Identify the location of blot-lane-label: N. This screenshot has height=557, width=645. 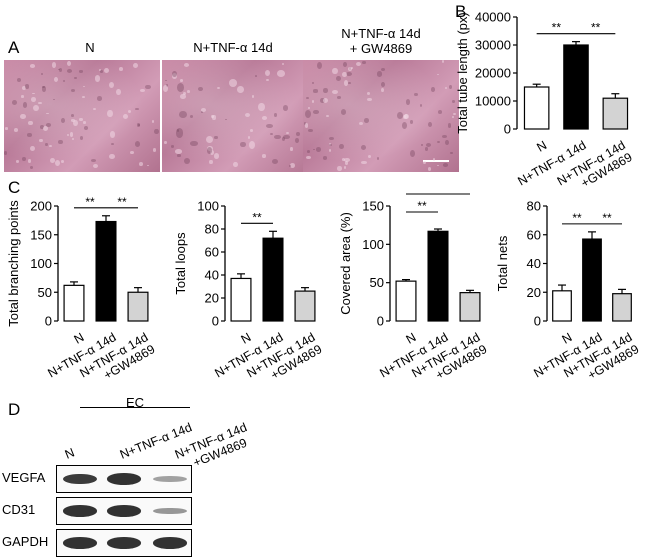
(70, 453).